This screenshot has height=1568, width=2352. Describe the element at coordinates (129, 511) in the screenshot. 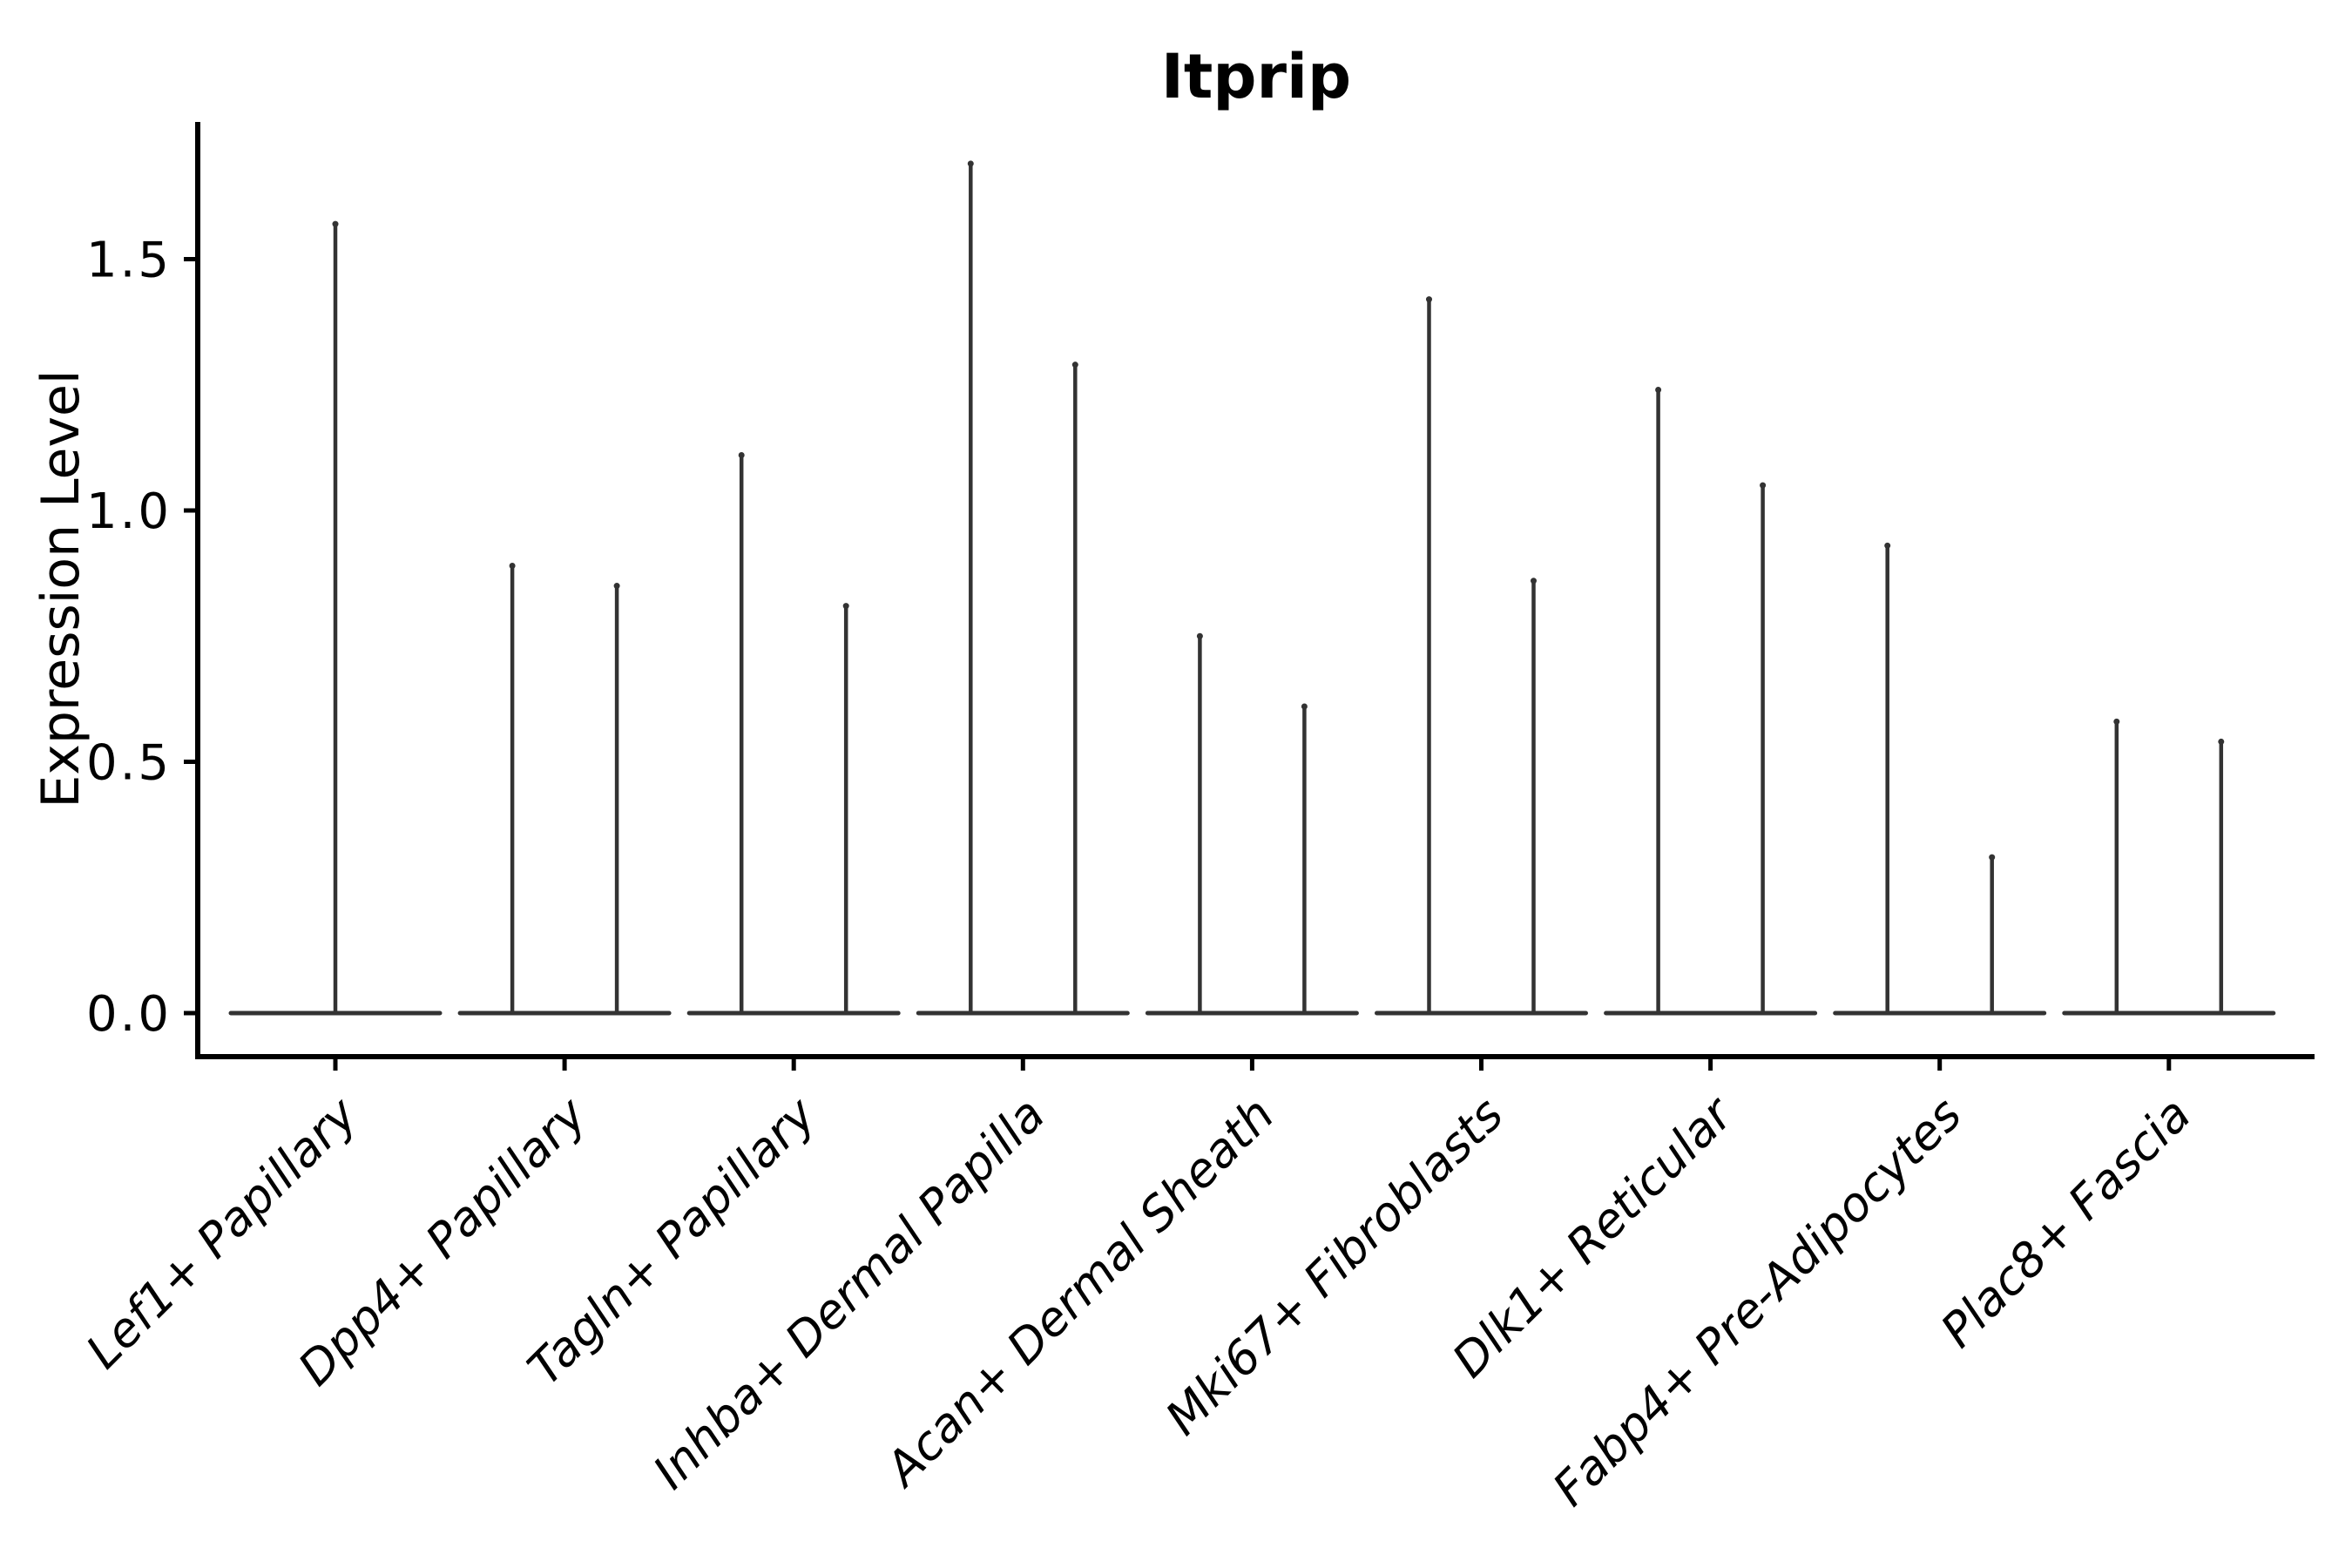

I see `y-tick-label: 1.0` at that location.